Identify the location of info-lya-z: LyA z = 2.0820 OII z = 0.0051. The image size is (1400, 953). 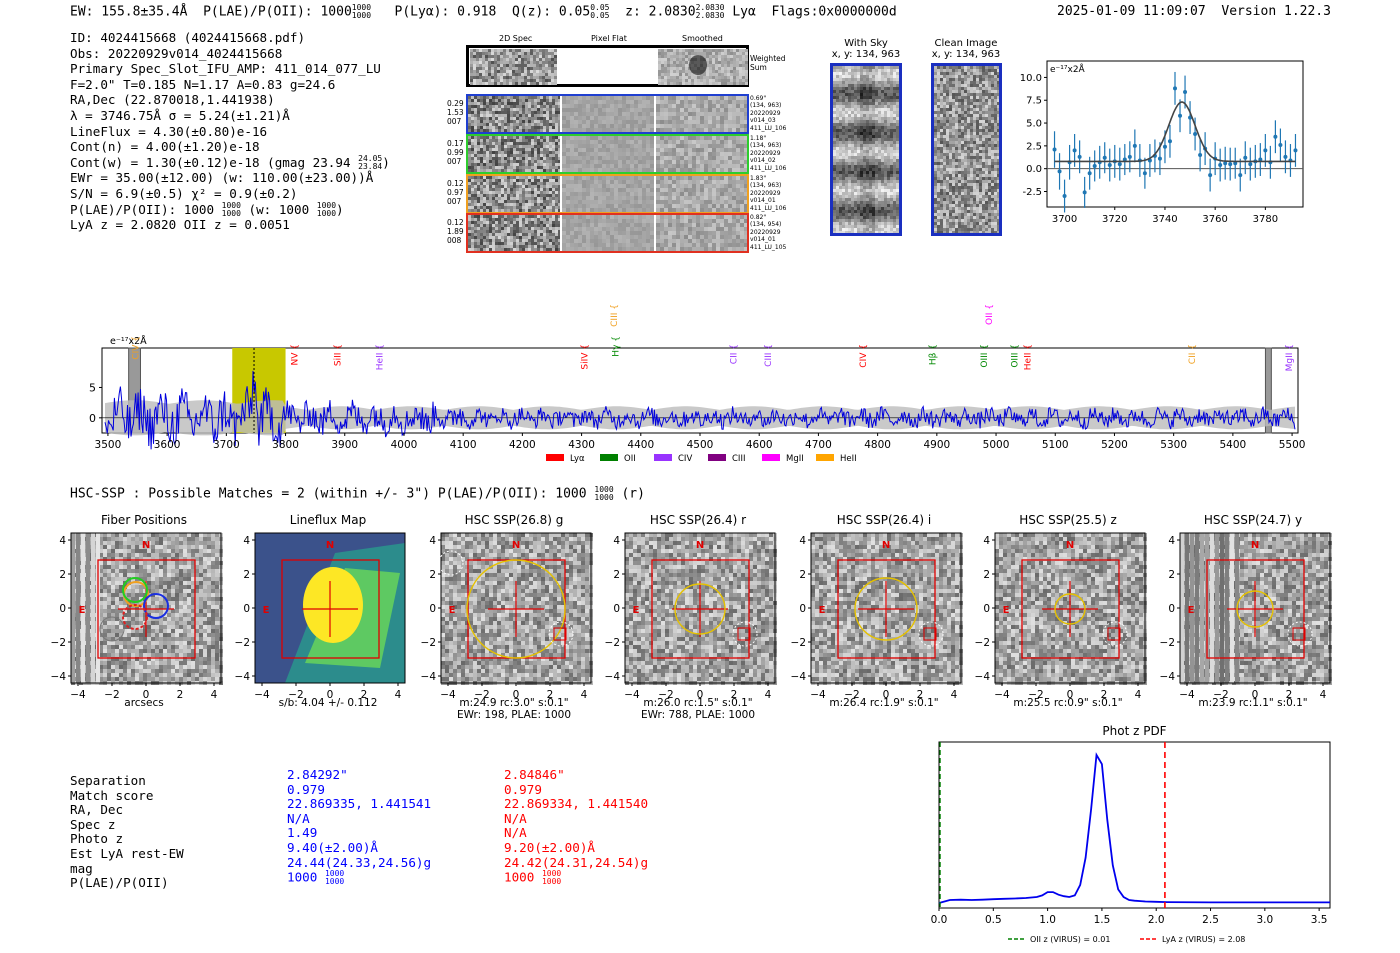
(180, 225).